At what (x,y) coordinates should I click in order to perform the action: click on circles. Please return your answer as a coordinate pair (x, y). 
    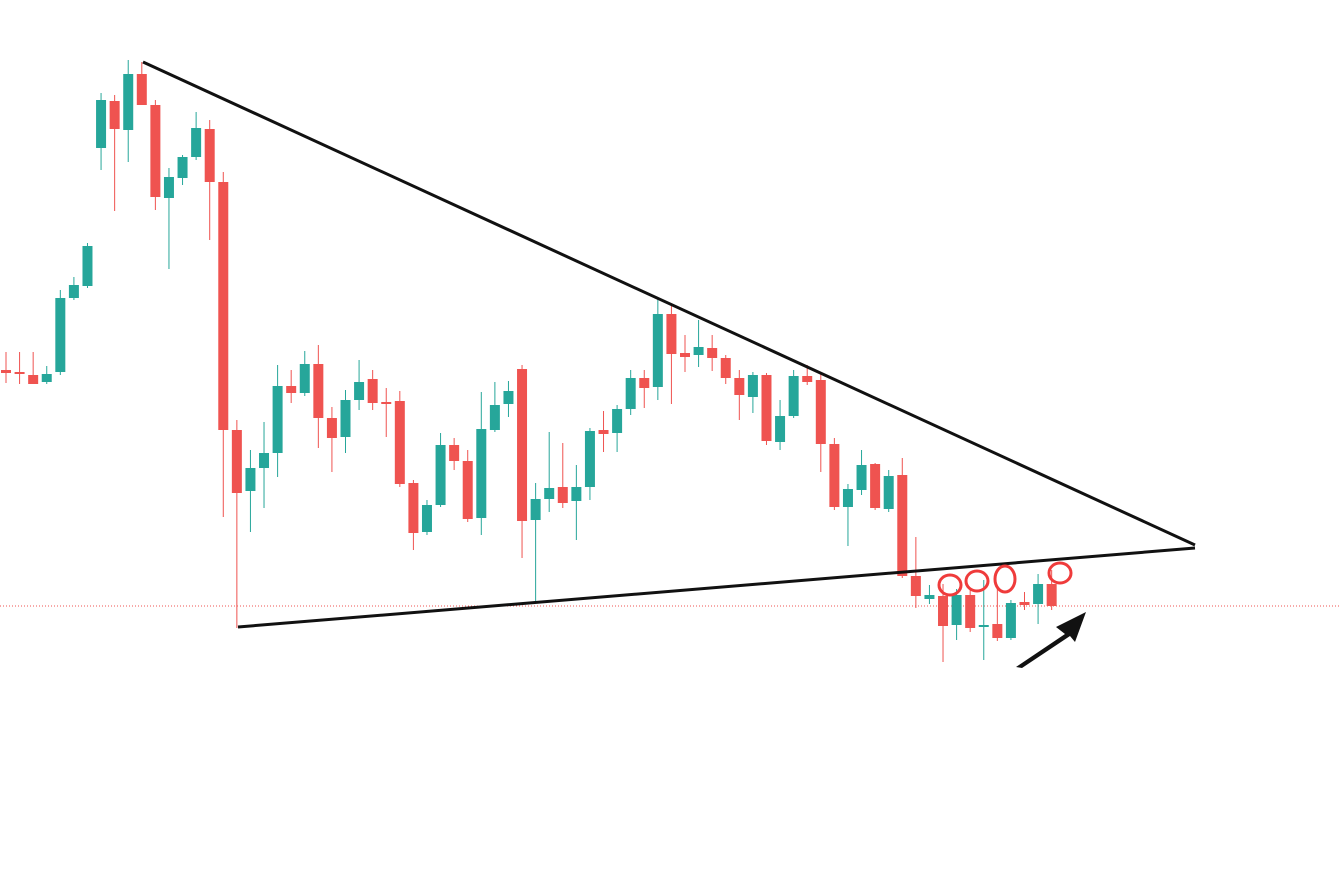
    Looking at the image, I should click on (1005, 579).